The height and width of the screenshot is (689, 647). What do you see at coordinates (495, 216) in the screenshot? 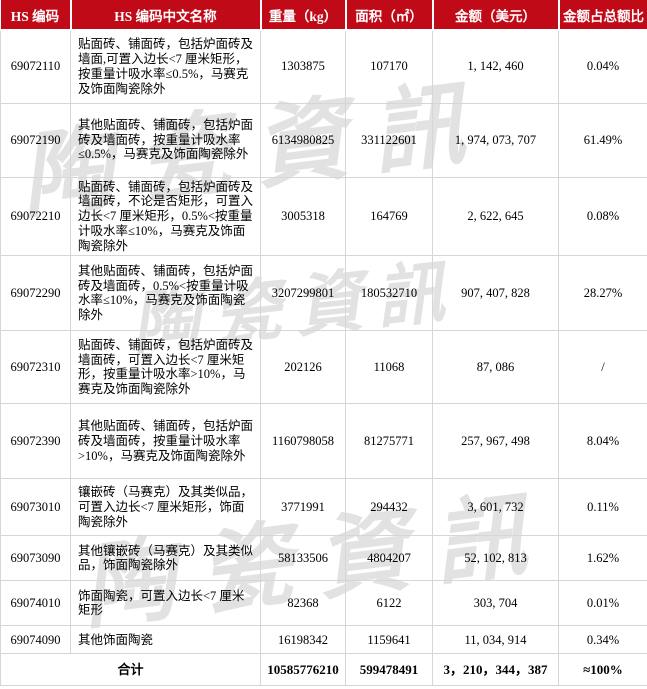
I see `amount-cell: 2, 622, 645` at bounding box center [495, 216].